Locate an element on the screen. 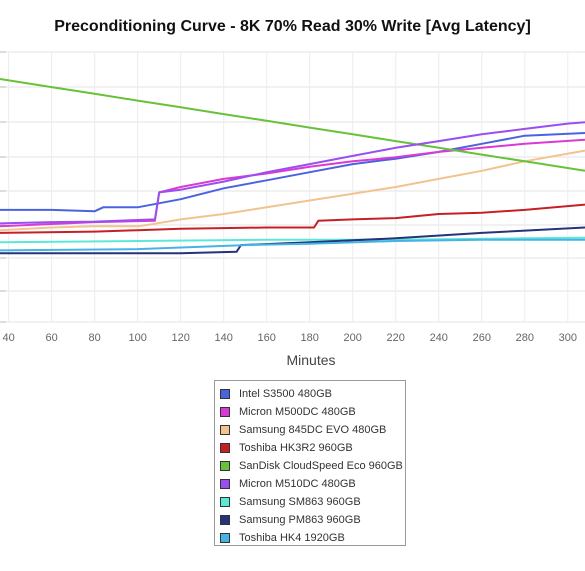 The width and height of the screenshot is (585, 571). x-tick-labels: 40 60 80 100 120 140 160 180 200 220 240 260 280 300 is located at coordinates (289, 338).